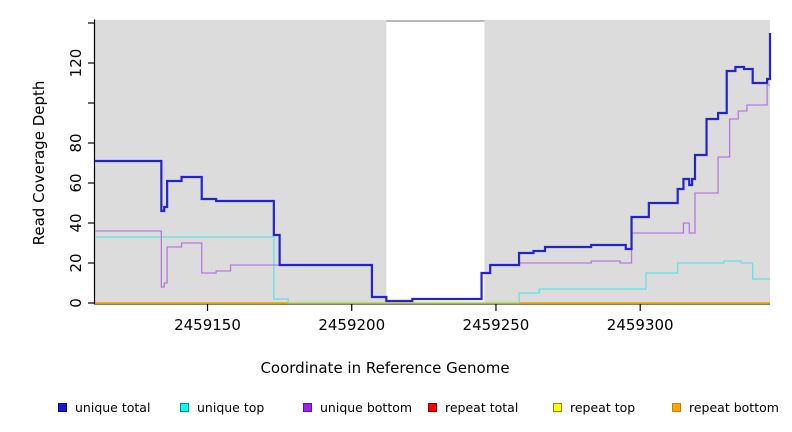 This screenshot has height=432, width=792. I want to click on legend-label: unique total, so click(113, 407).